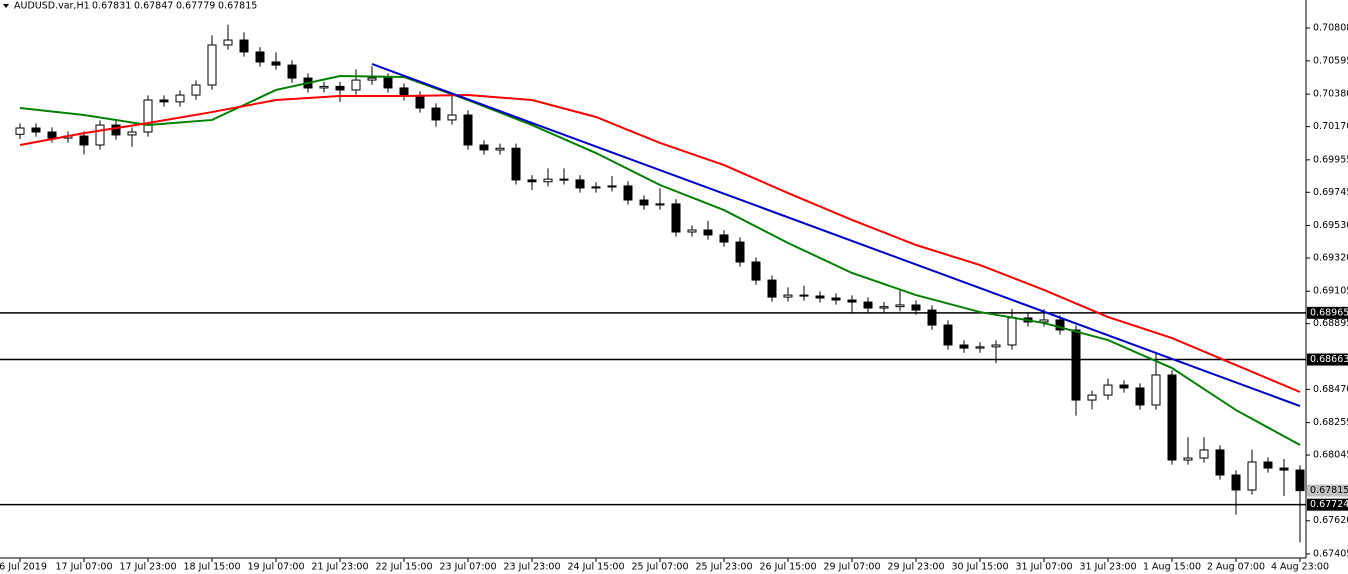 Image resolution: width=1348 pixels, height=574 pixels. I want to click on x-tick-label: 16 Jul 2019, so click(23, 567).